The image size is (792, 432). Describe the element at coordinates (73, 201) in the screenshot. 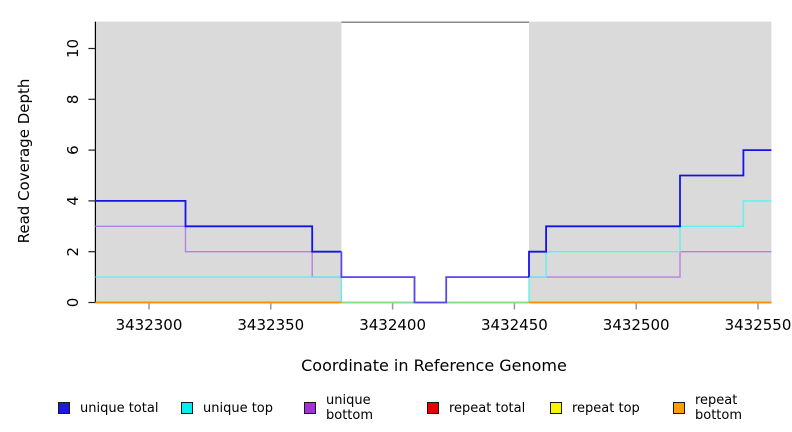

I see `y-tick-label: 4` at that location.